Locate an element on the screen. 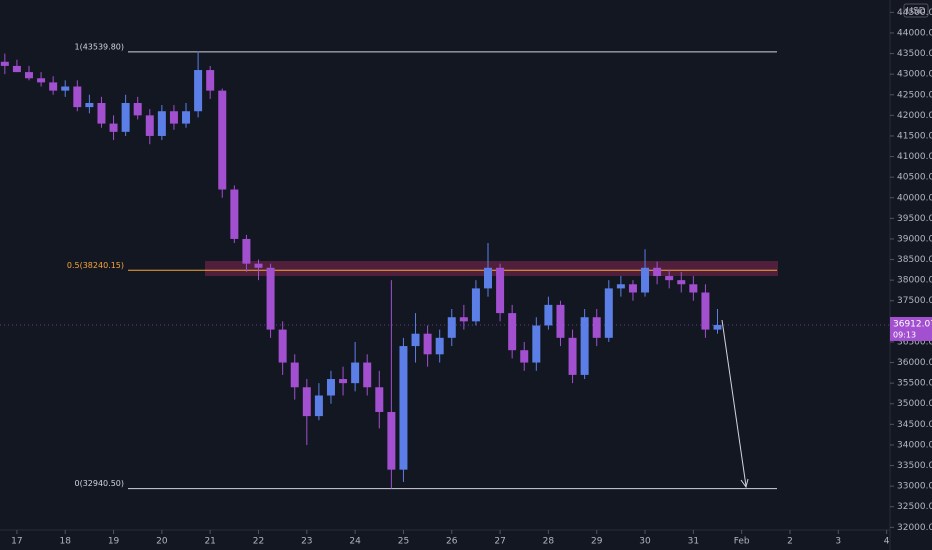 The image size is (932, 550). fib-label: 1(43539.80) is located at coordinates (99, 46).